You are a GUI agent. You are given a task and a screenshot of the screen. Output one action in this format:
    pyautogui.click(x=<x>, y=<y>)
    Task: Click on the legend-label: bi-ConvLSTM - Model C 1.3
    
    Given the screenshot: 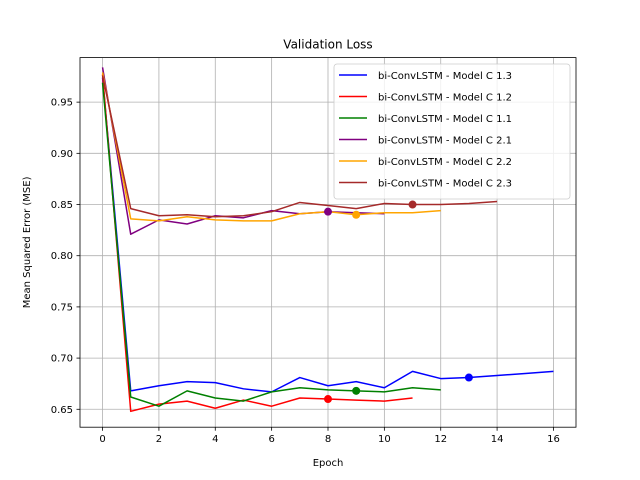 What is the action you would take?
    pyautogui.click(x=445, y=76)
    